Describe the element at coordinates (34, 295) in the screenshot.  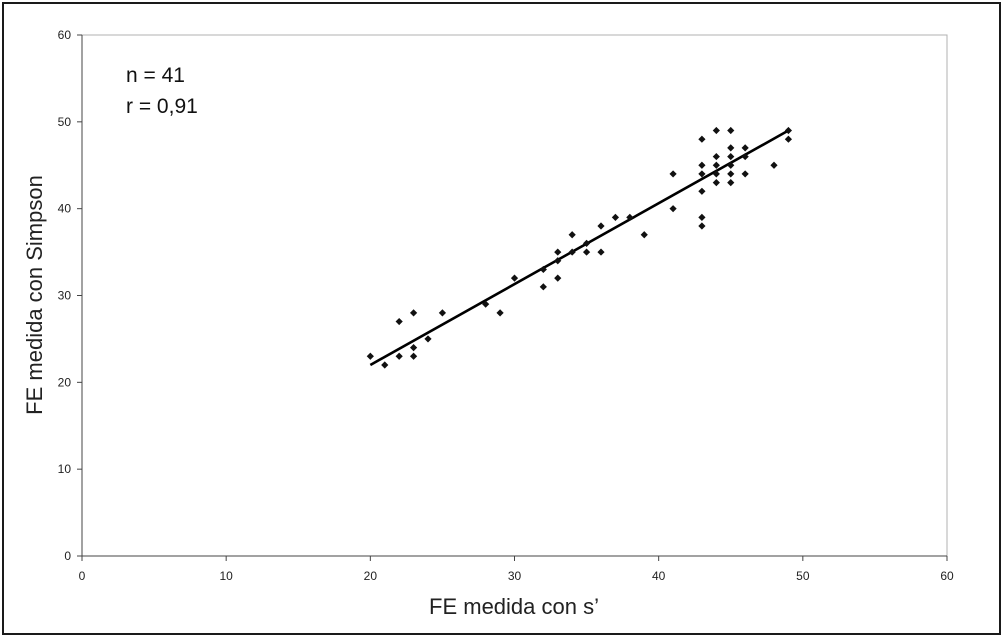
I see `y-axis-title: FE medida con Simpson` at that location.